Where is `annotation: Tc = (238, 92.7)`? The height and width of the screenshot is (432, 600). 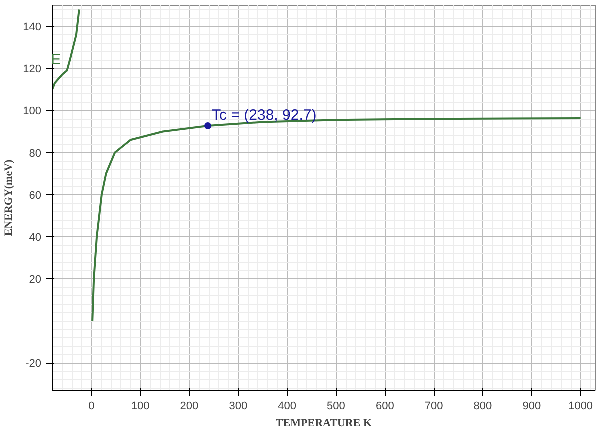 annotation: Tc = (238, 92.7) is located at coordinates (264, 115).